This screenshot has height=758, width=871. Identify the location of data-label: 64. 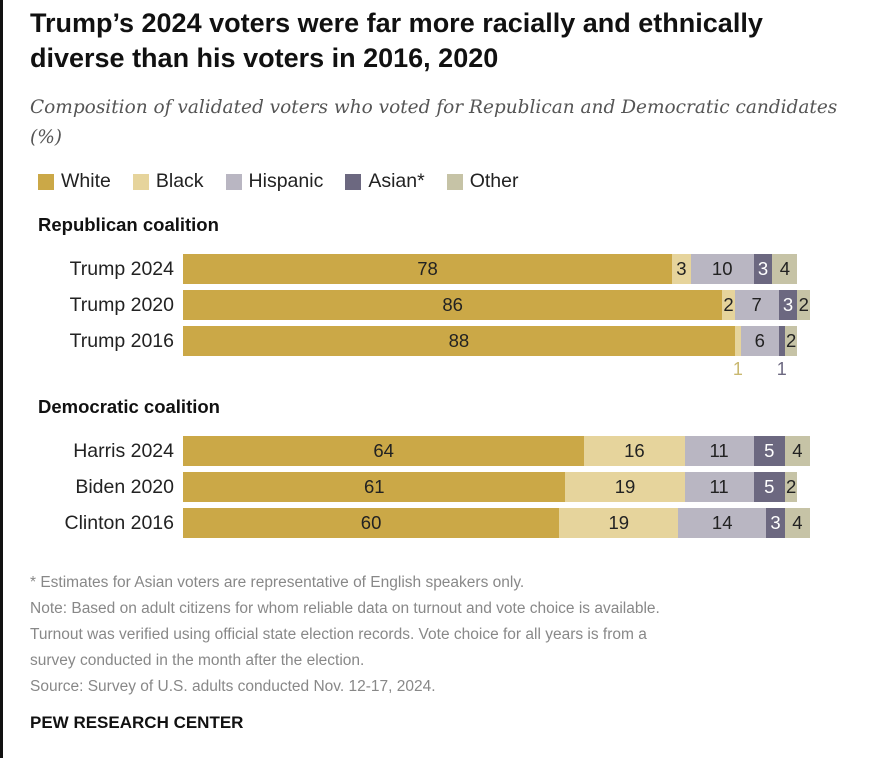
(383, 450).